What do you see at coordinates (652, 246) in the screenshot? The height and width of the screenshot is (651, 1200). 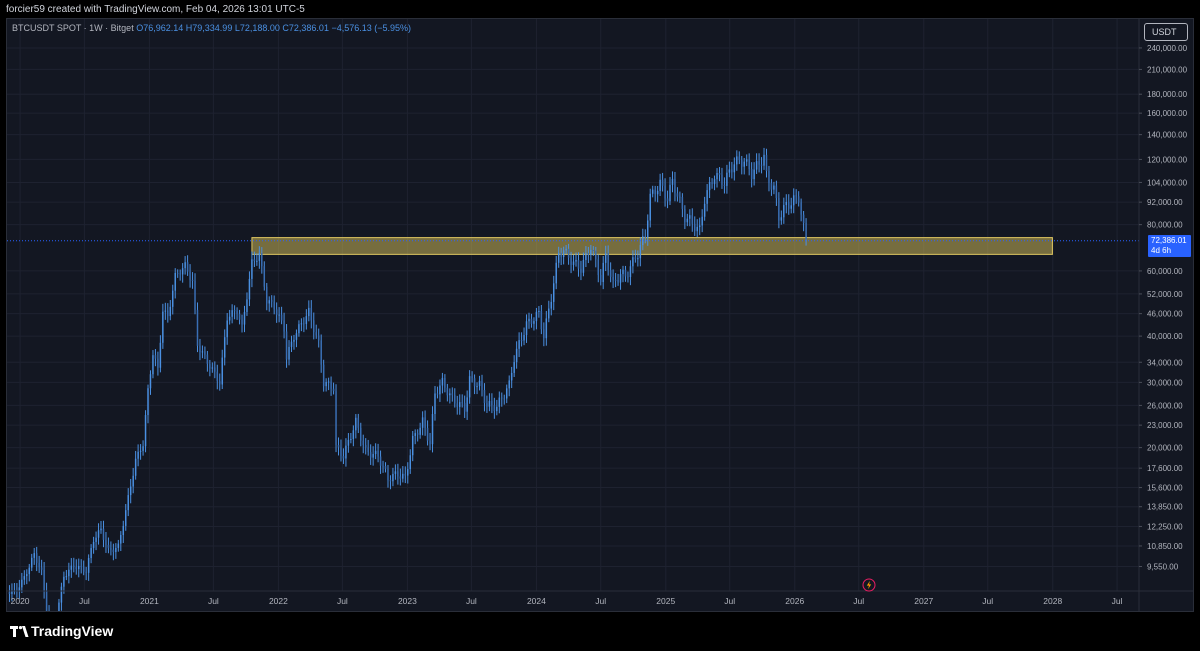 I see `support-zone-rect` at bounding box center [652, 246].